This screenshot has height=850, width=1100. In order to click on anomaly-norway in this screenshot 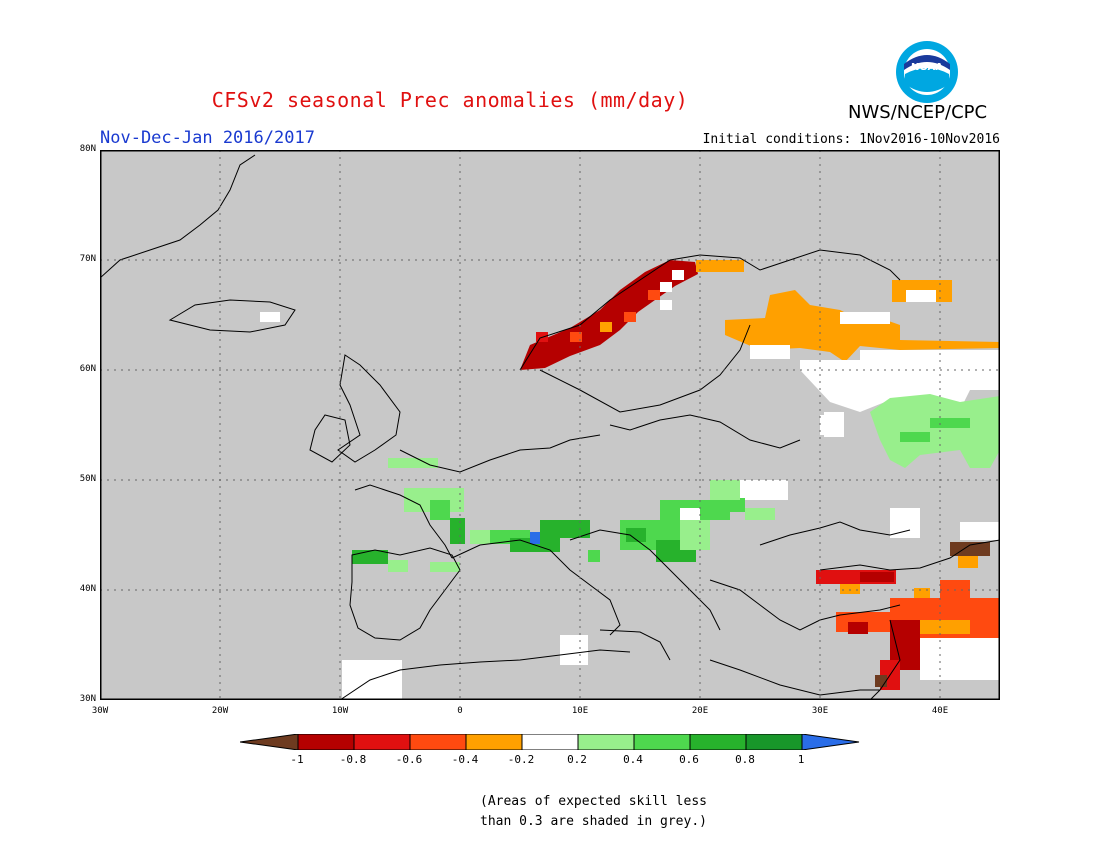, I will do `click(632, 315)`.